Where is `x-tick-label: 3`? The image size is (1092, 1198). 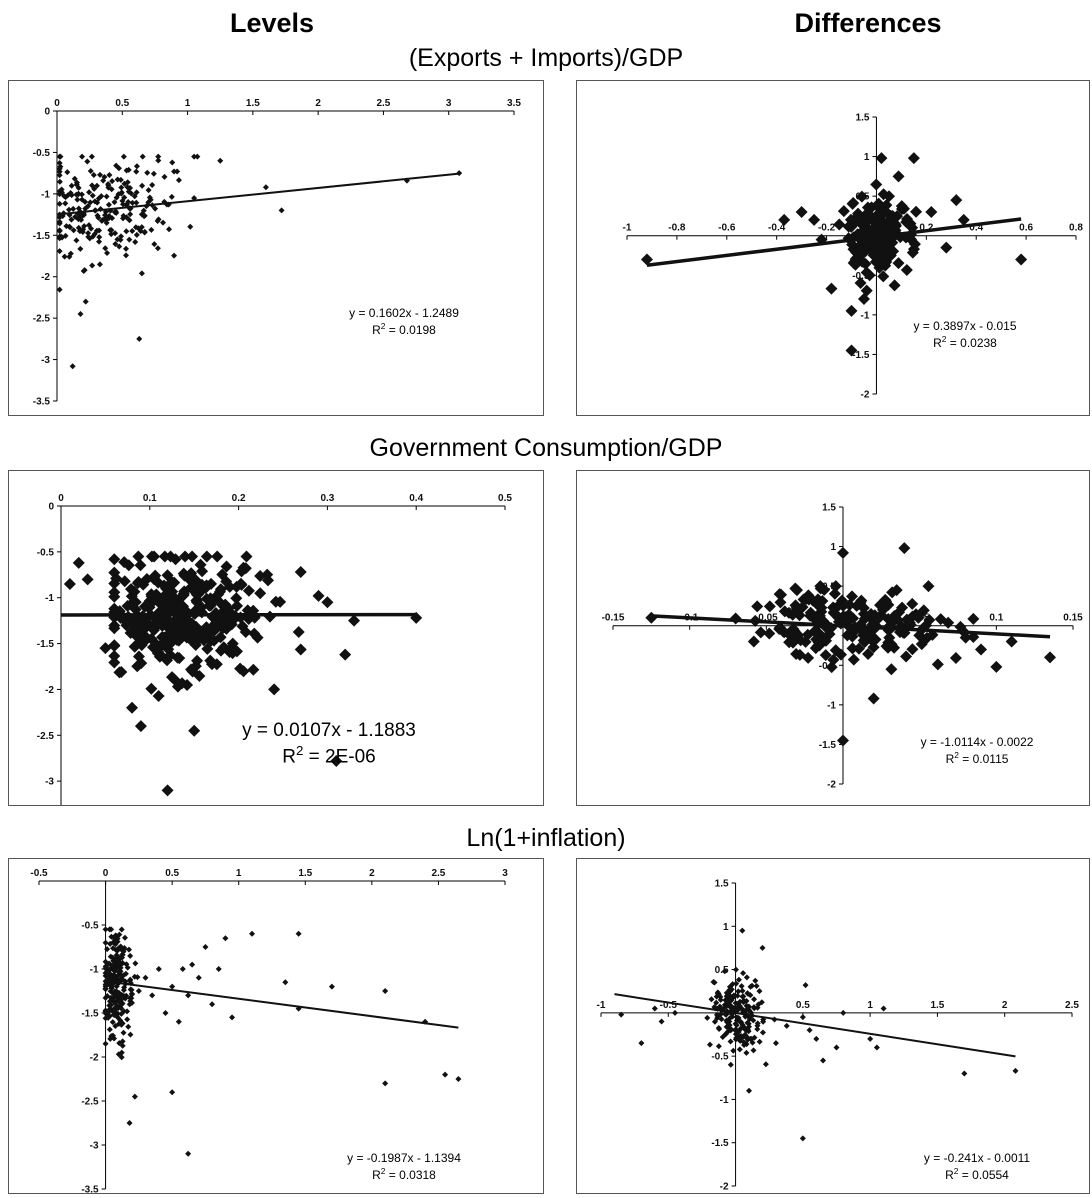 x-tick-label: 3 is located at coordinates (449, 103).